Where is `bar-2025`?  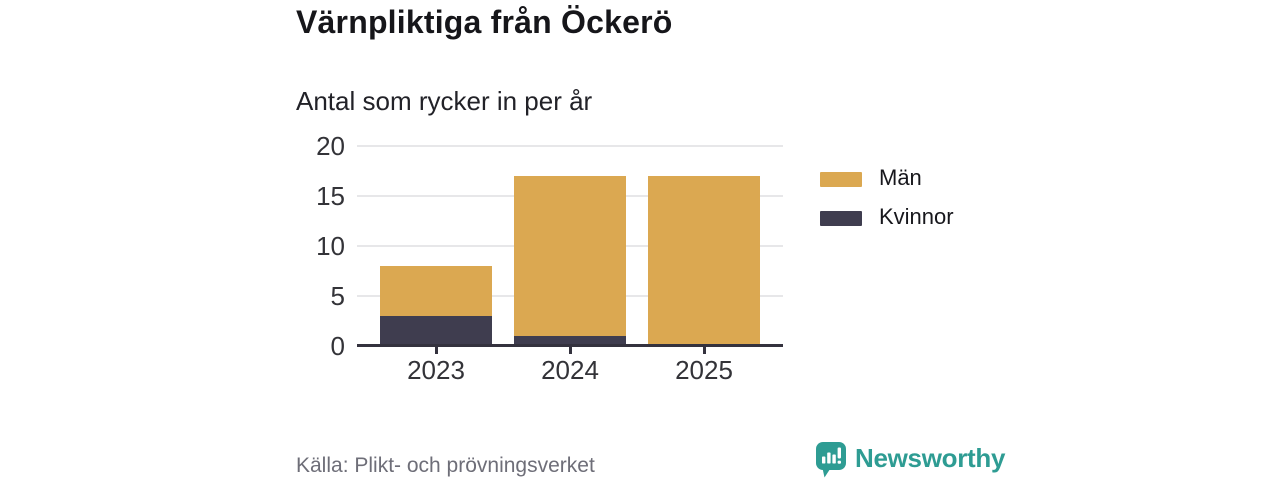 bar-2025 is located at coordinates (704, 261).